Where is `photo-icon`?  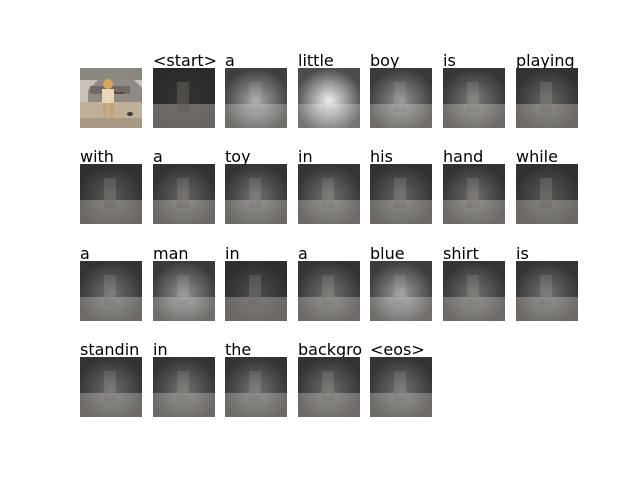 photo-icon is located at coordinates (111, 98).